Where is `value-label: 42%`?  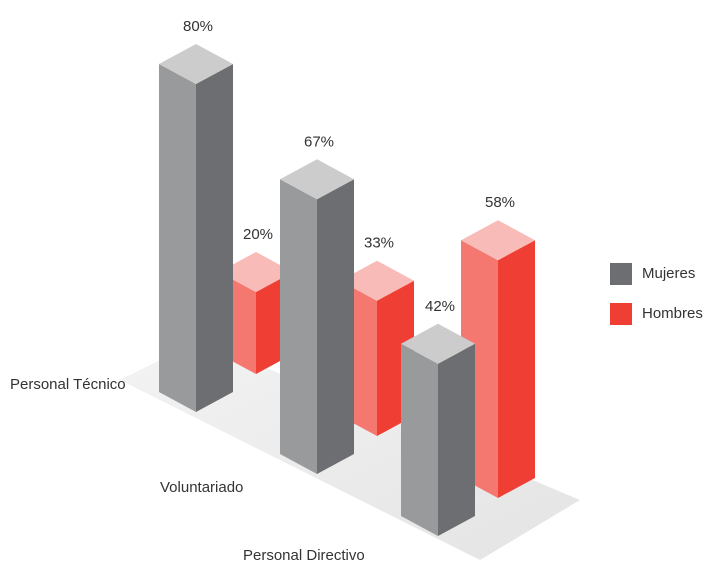 value-label: 42% is located at coordinates (440, 306).